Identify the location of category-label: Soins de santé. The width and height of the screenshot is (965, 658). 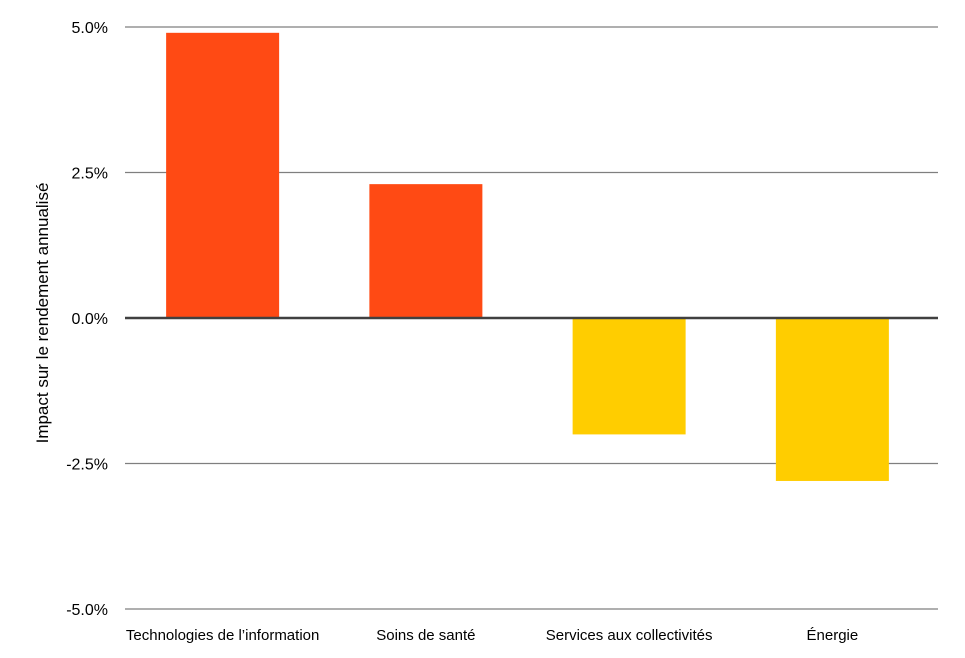
(425, 635).